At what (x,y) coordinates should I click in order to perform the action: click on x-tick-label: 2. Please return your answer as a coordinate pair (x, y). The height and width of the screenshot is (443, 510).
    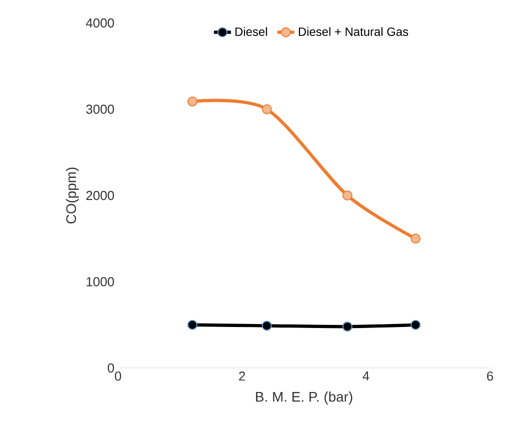
    Looking at the image, I should click on (242, 376).